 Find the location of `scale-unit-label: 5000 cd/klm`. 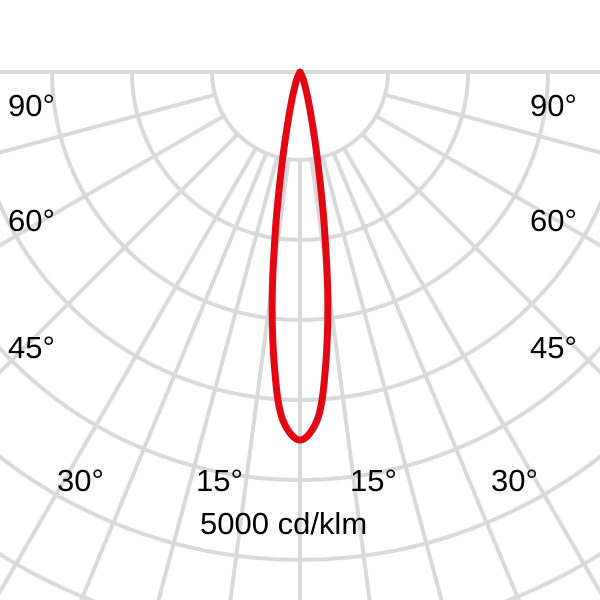

scale-unit-label: 5000 cd/klm is located at coordinates (284, 523).